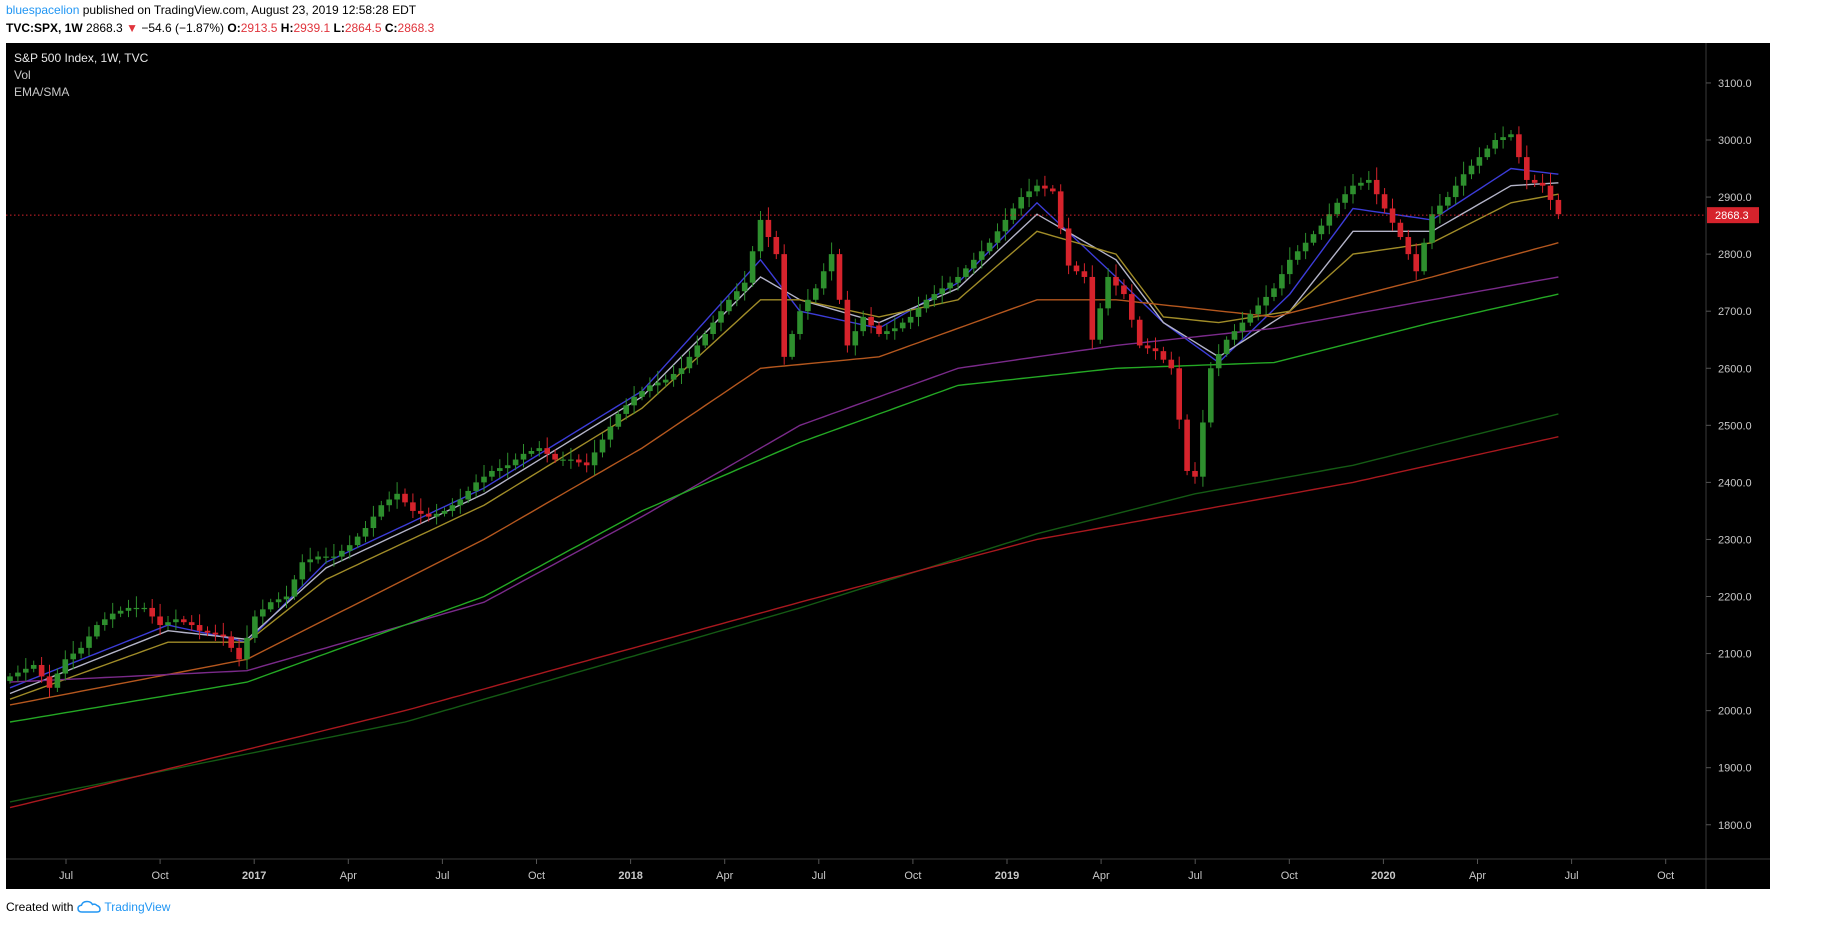 This screenshot has height=927, width=1828. I want to click on y-tick-label: 2900.0, so click(1735, 198).